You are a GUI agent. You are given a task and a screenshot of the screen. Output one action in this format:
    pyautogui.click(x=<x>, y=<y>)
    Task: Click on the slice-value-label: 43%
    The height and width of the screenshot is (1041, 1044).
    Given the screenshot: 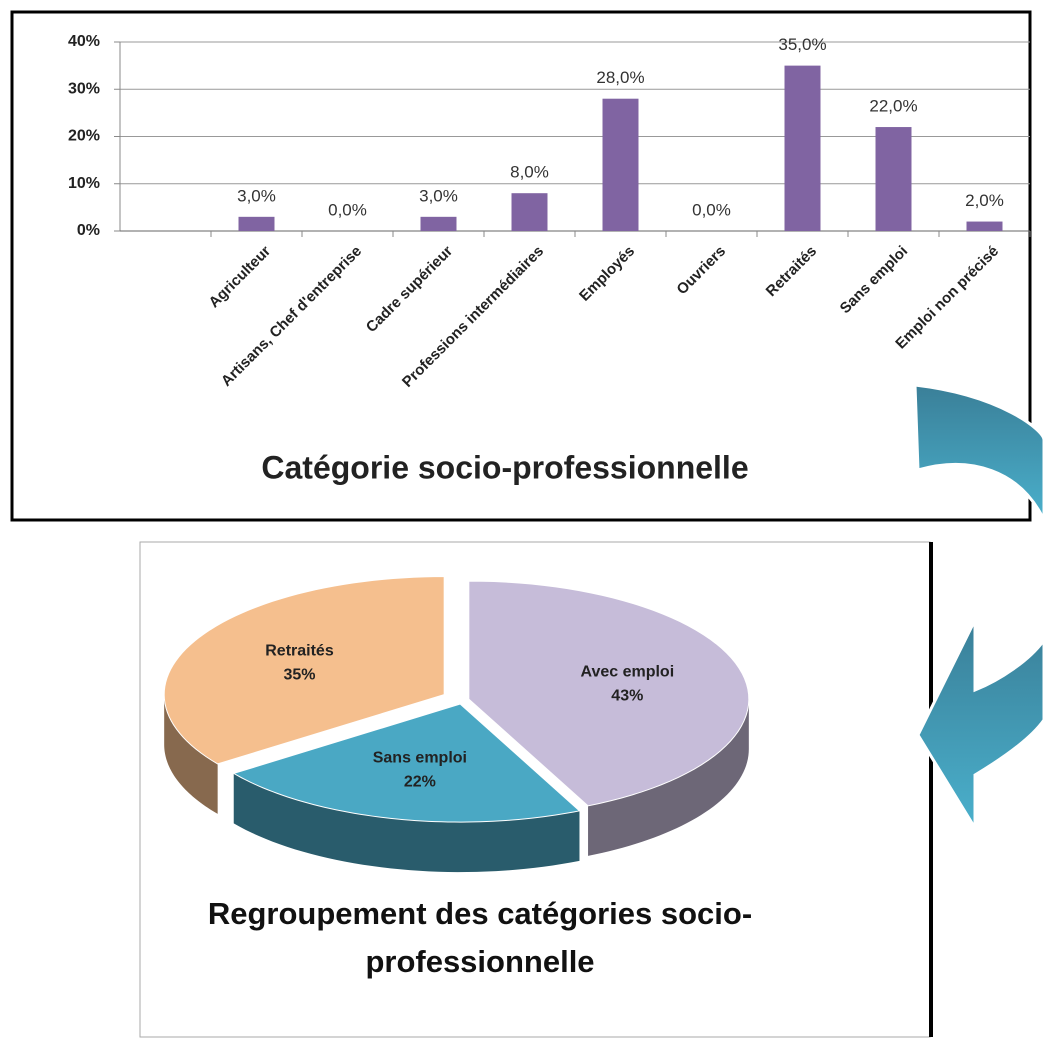 What is the action you would take?
    pyautogui.click(x=627, y=695)
    